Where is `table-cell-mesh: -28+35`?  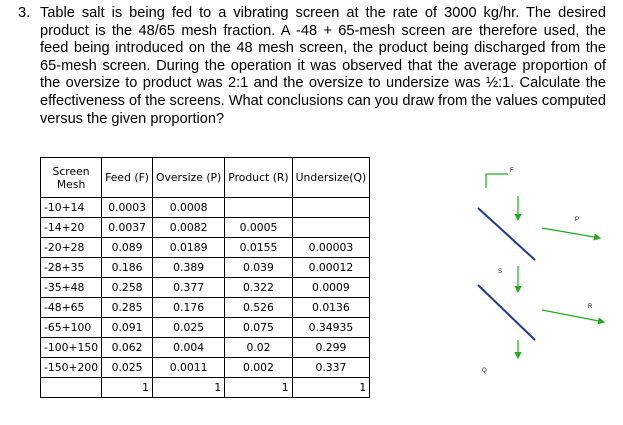
table-cell-mesh: -28+35 is located at coordinates (71, 267).